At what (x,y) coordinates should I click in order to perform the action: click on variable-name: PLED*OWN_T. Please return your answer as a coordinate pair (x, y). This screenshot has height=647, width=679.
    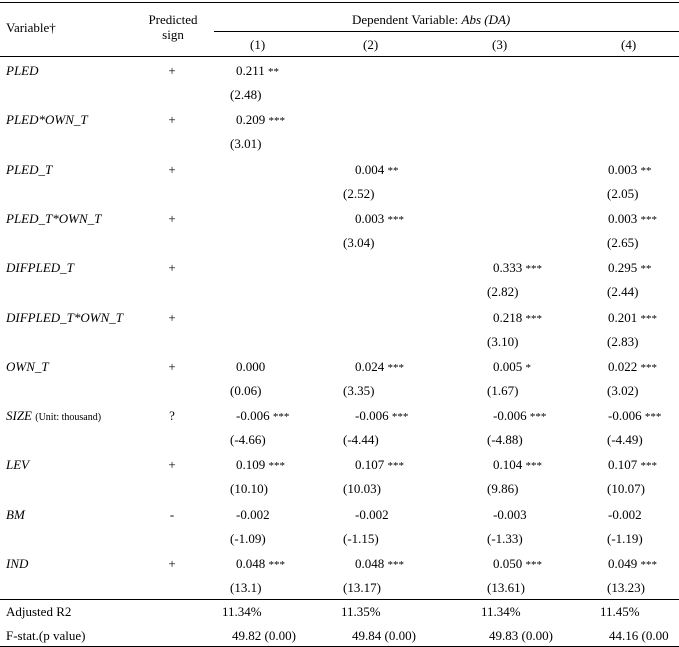
    Looking at the image, I should click on (47, 119).